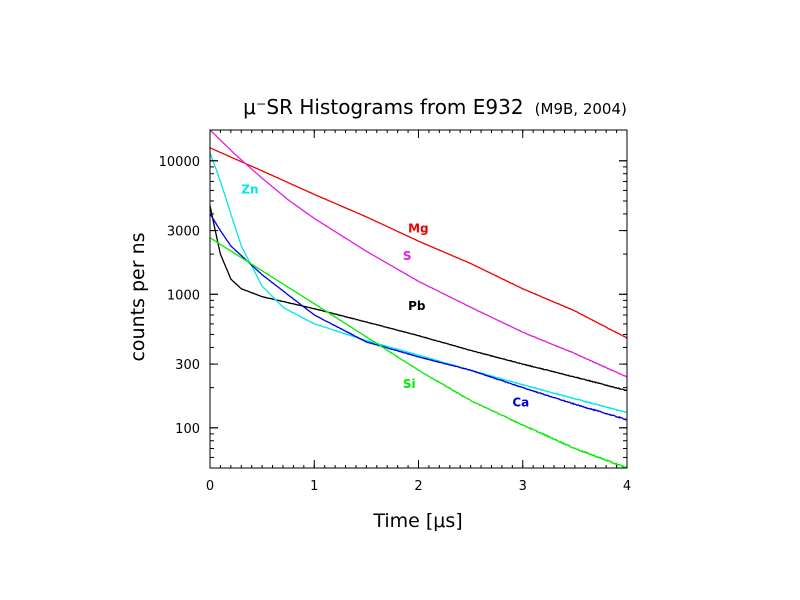  Describe the element at coordinates (385, 295) in the screenshot. I see `annotation-layer: Mg S Pb Zn Ca Si` at that location.